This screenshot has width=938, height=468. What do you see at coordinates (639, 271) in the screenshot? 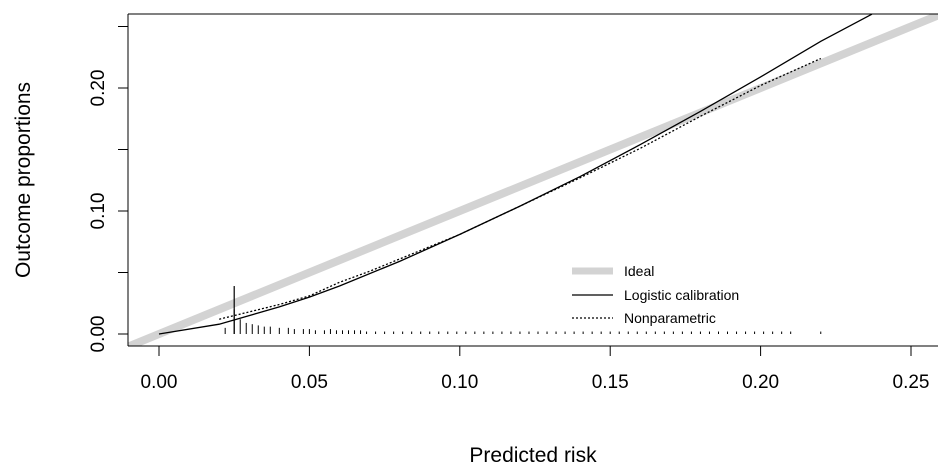
I see `legend-label-ideal: Ideal` at bounding box center [639, 271].